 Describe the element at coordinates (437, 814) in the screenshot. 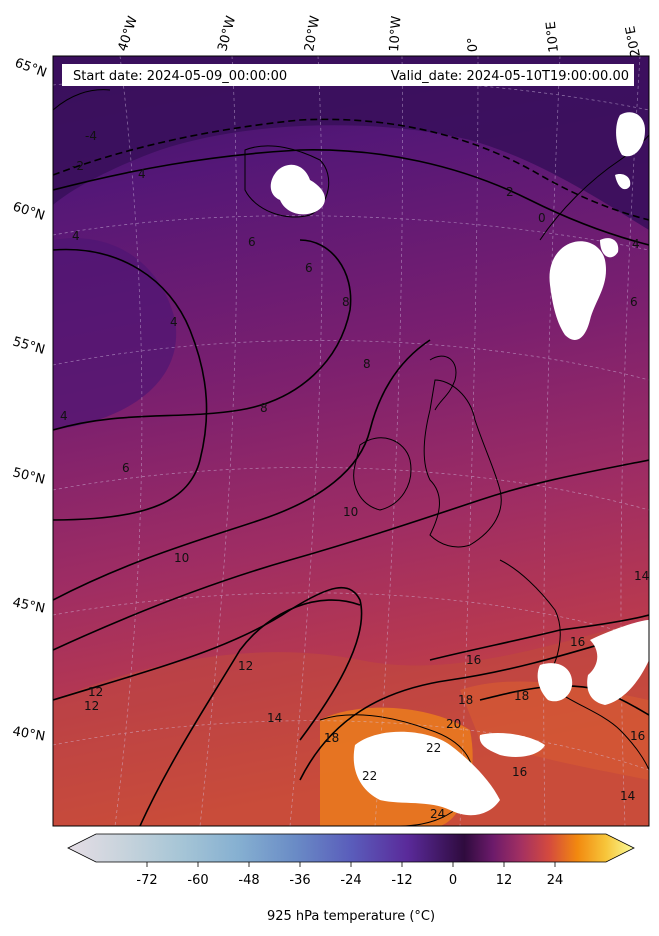

I see `contour-label: 24` at that location.